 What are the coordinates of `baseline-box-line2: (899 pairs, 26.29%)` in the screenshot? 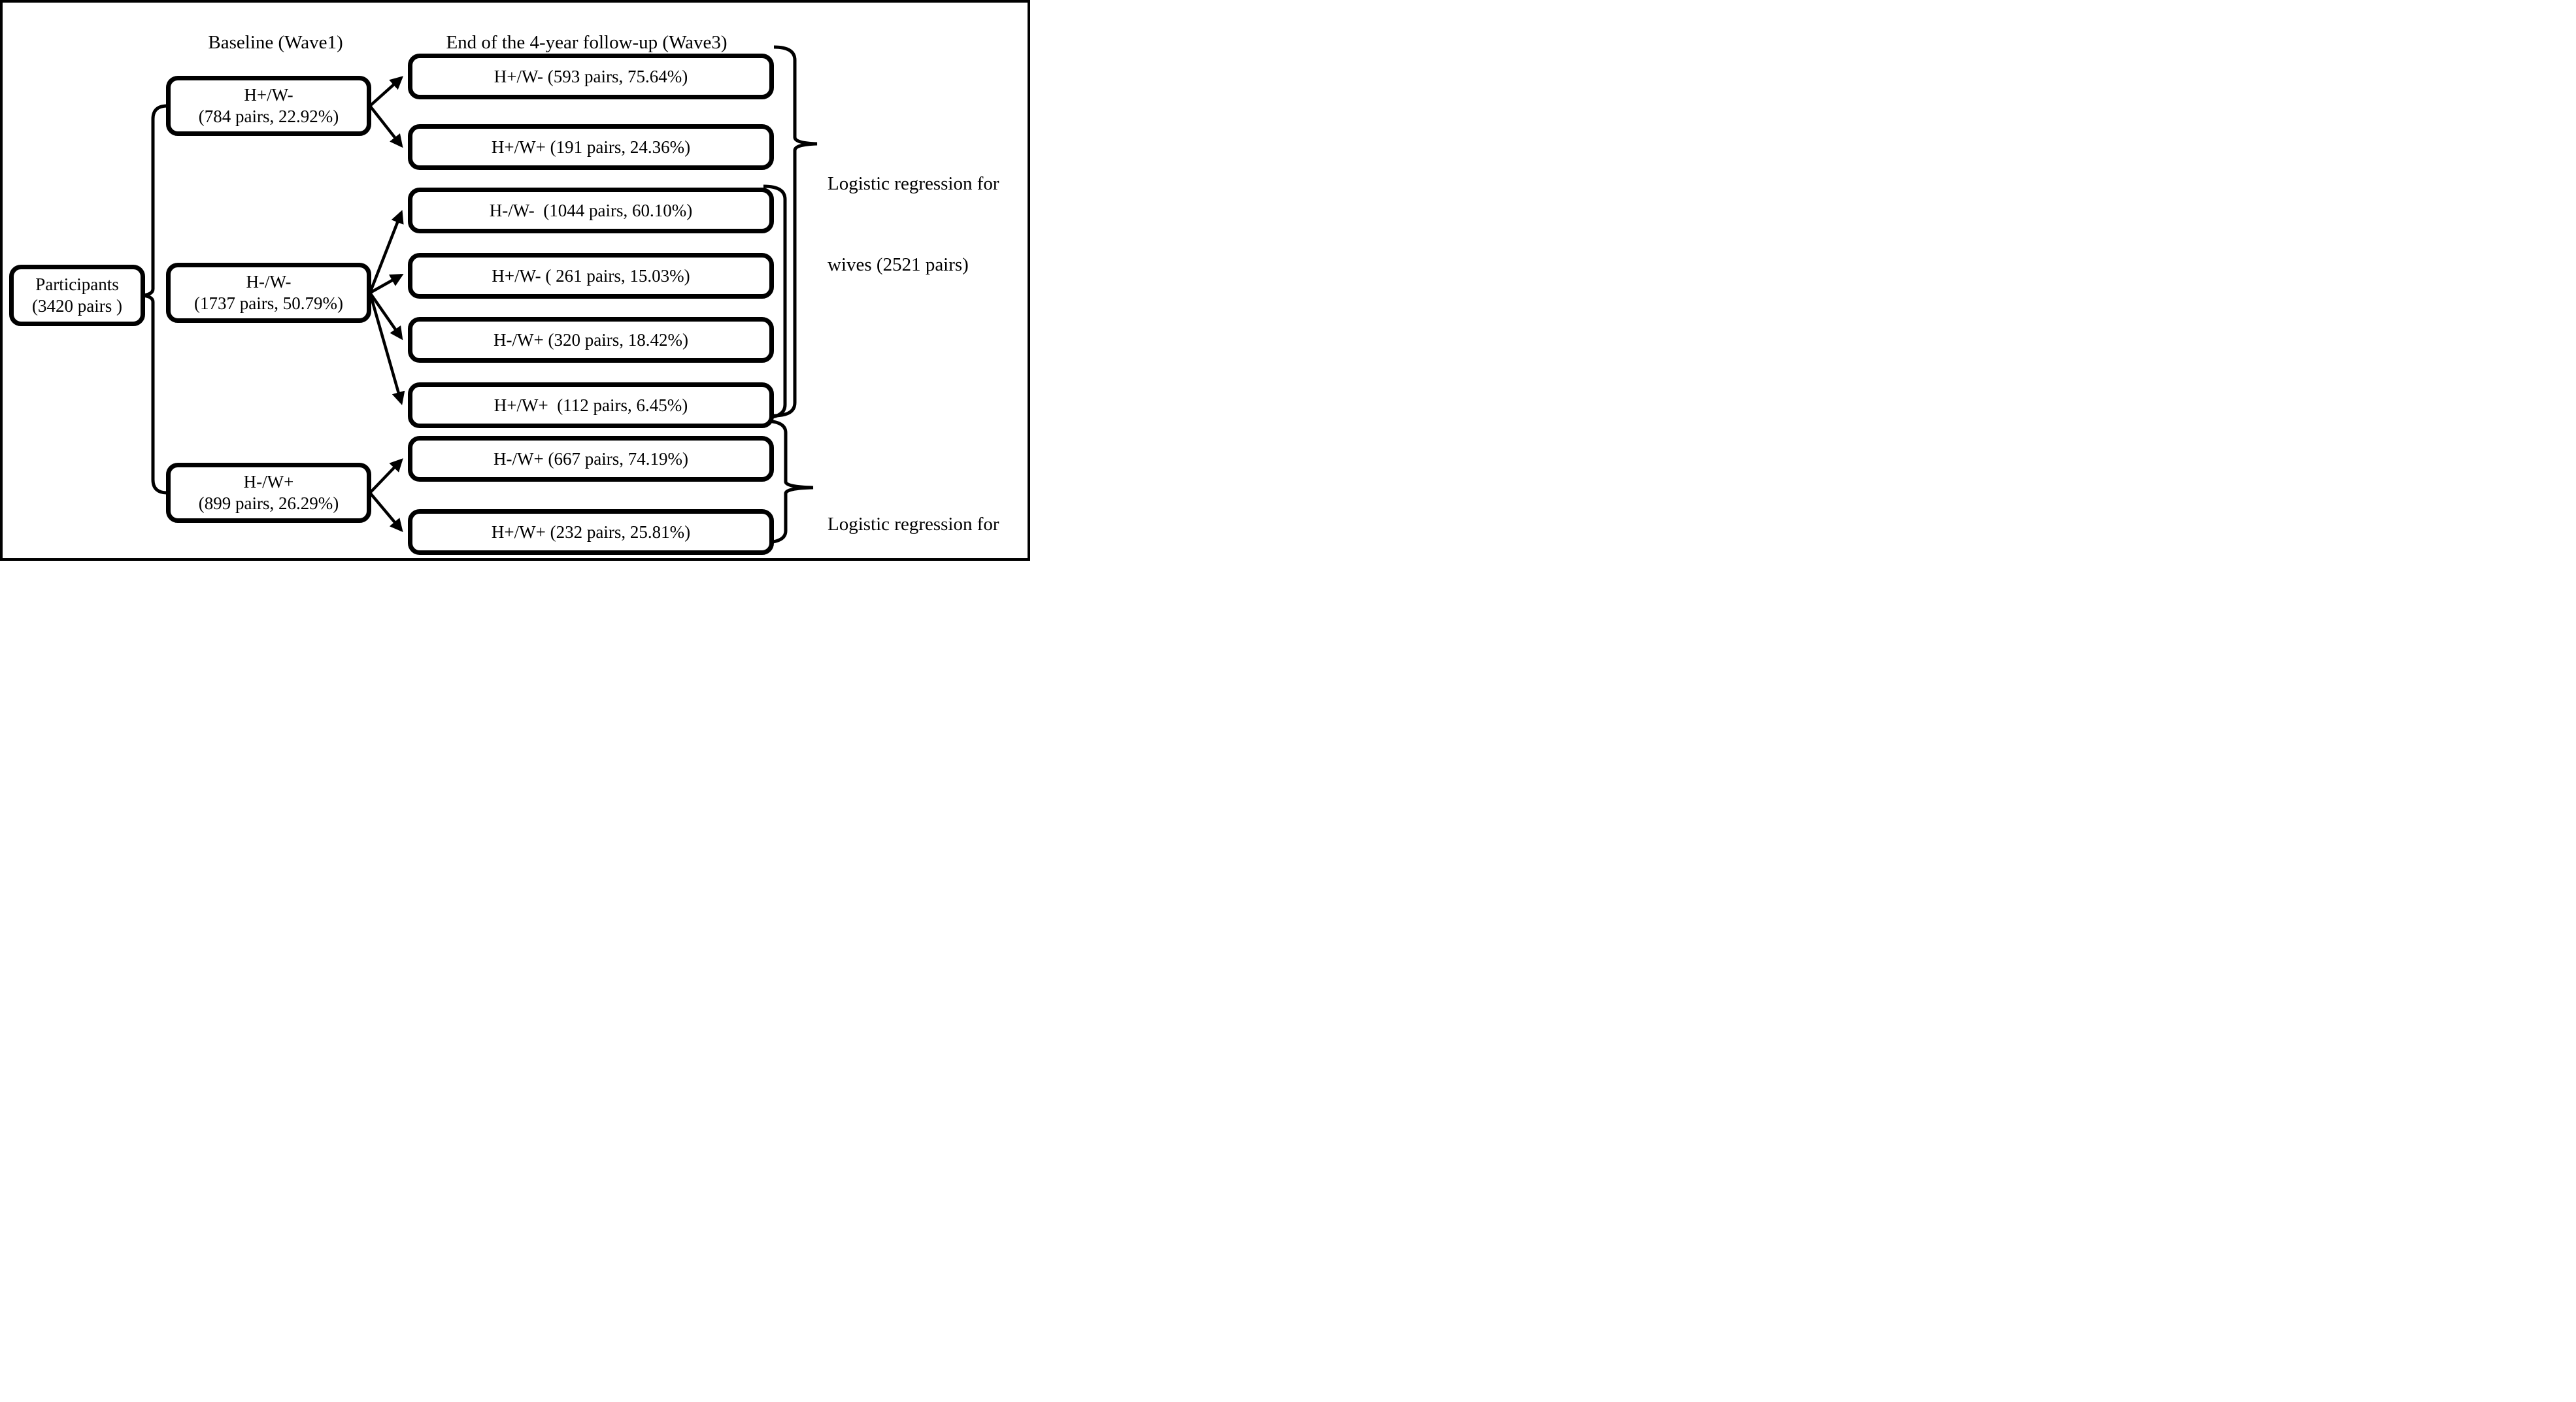 It's located at (268, 503).